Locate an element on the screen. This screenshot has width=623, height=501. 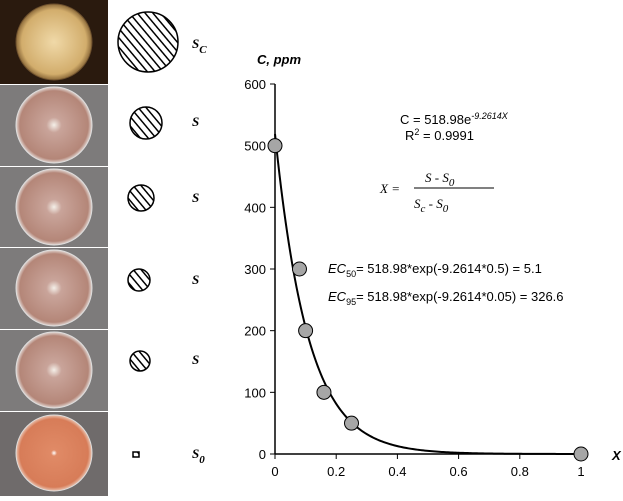
x-tick-label: 0 is located at coordinates (274, 471).